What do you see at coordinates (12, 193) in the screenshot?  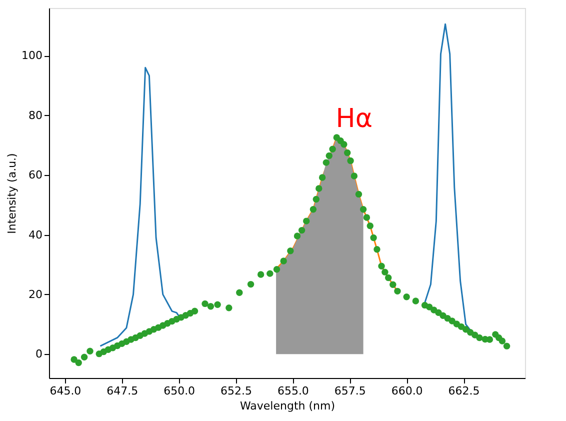 I see `y-axis-title: Intensity (a.u.)` at bounding box center [12, 193].